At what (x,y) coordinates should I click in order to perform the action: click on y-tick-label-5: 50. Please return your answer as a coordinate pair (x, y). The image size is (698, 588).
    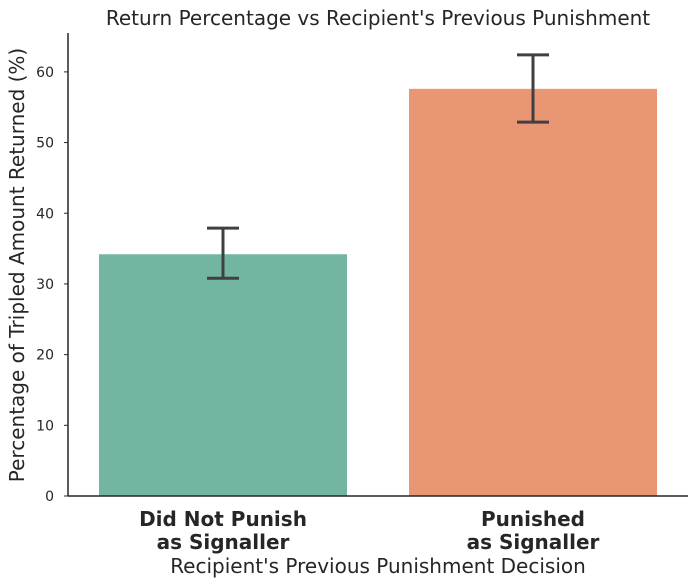
    Looking at the image, I should click on (45, 144).